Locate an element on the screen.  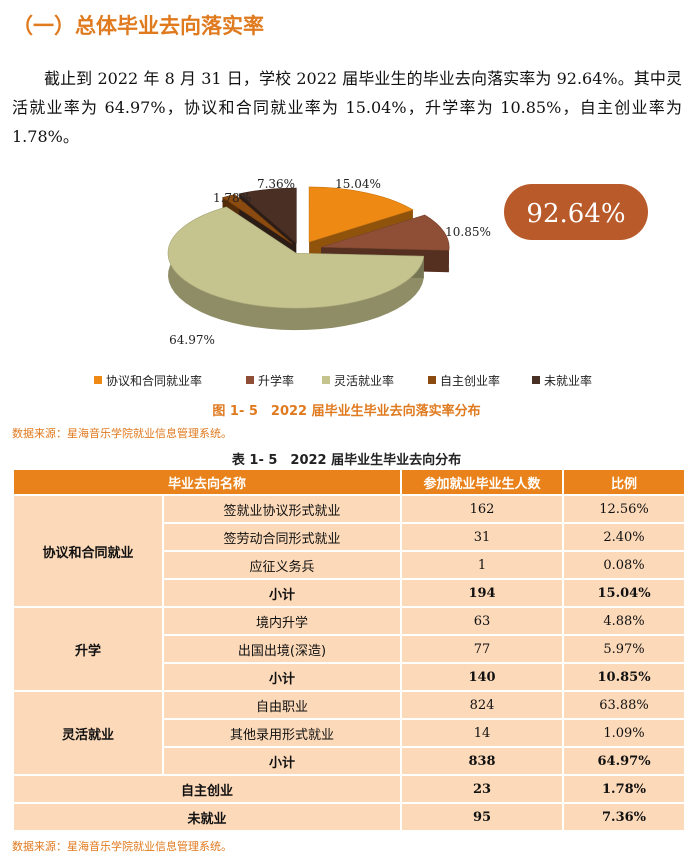
subtotal-ratio: 10.85% is located at coordinates (624, 677).